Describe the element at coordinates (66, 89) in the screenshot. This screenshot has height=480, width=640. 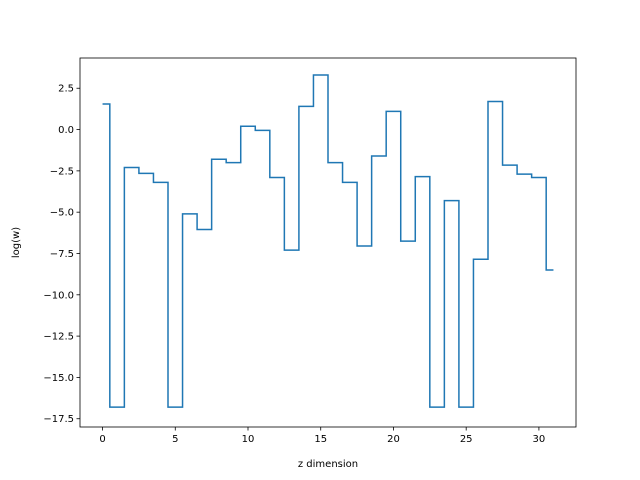
I see `y-tick-label: 2.5` at that location.